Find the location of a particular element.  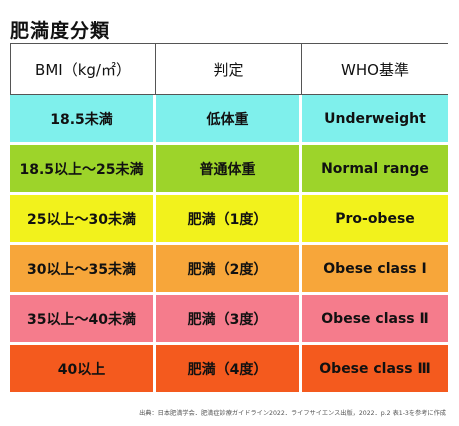

judgment-cell: 肥満（2度） is located at coordinates (229, 270).